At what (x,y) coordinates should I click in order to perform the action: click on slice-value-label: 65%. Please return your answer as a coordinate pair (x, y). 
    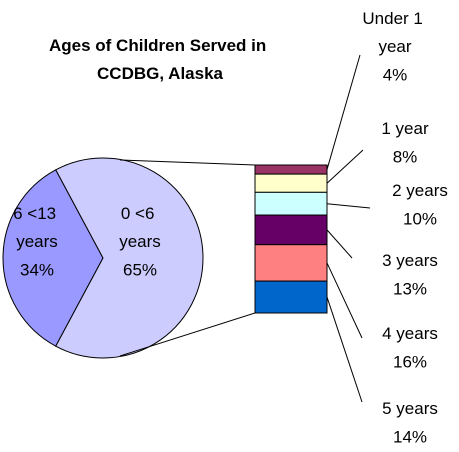
    Looking at the image, I should click on (140, 269).